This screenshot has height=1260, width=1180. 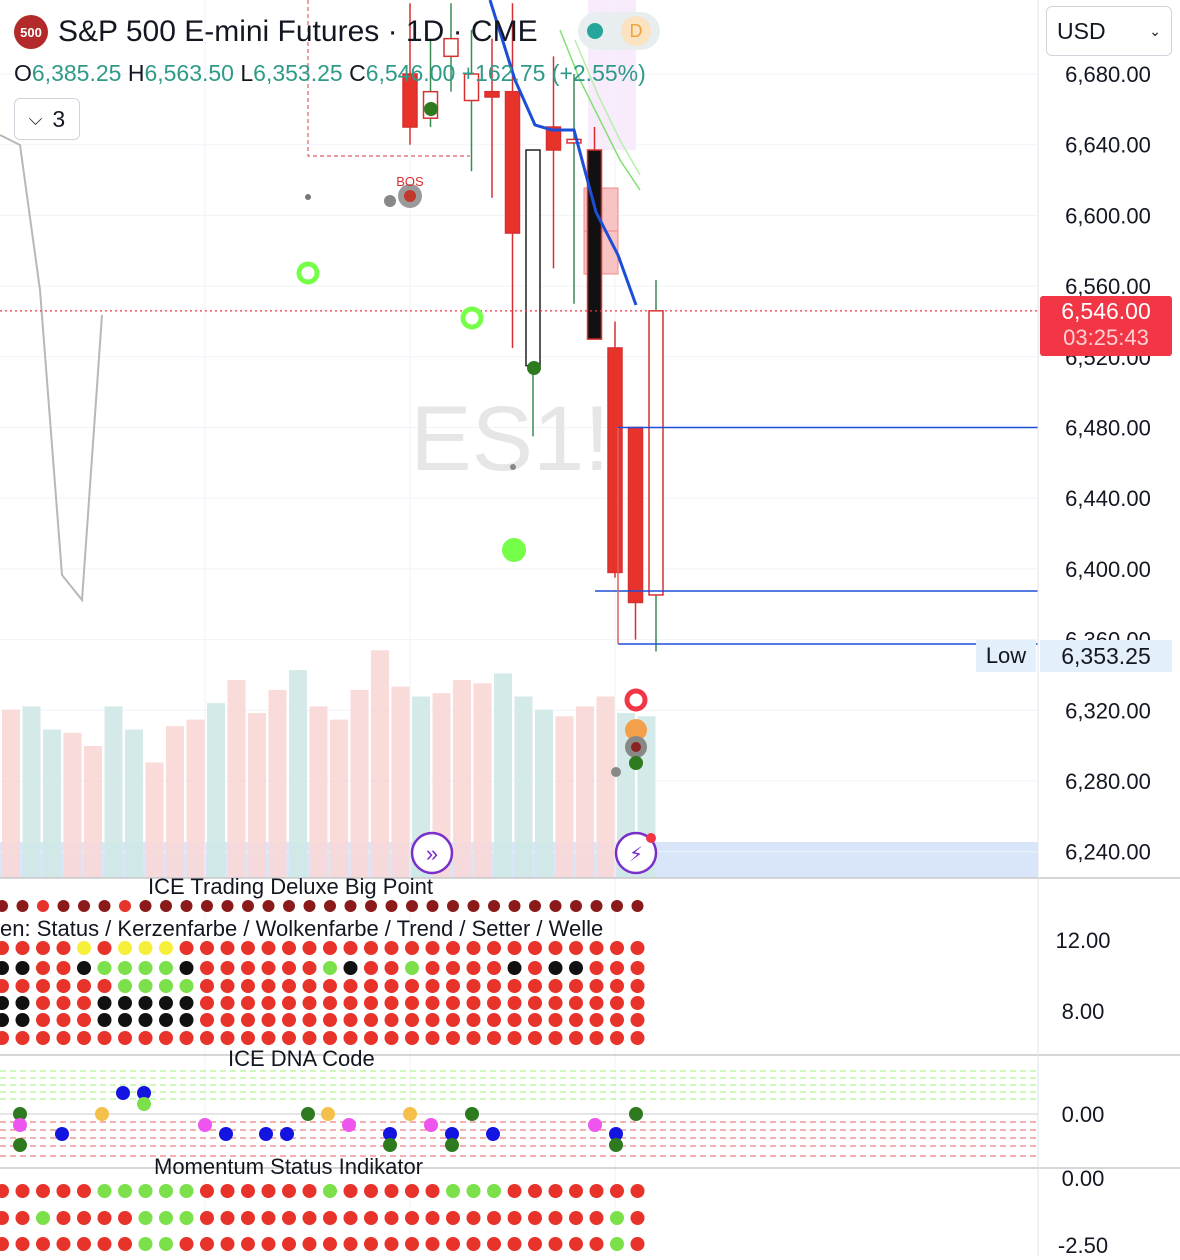 What do you see at coordinates (1108, 852) in the screenshot?
I see `price-axis-label: 6,240.00` at bounding box center [1108, 852].